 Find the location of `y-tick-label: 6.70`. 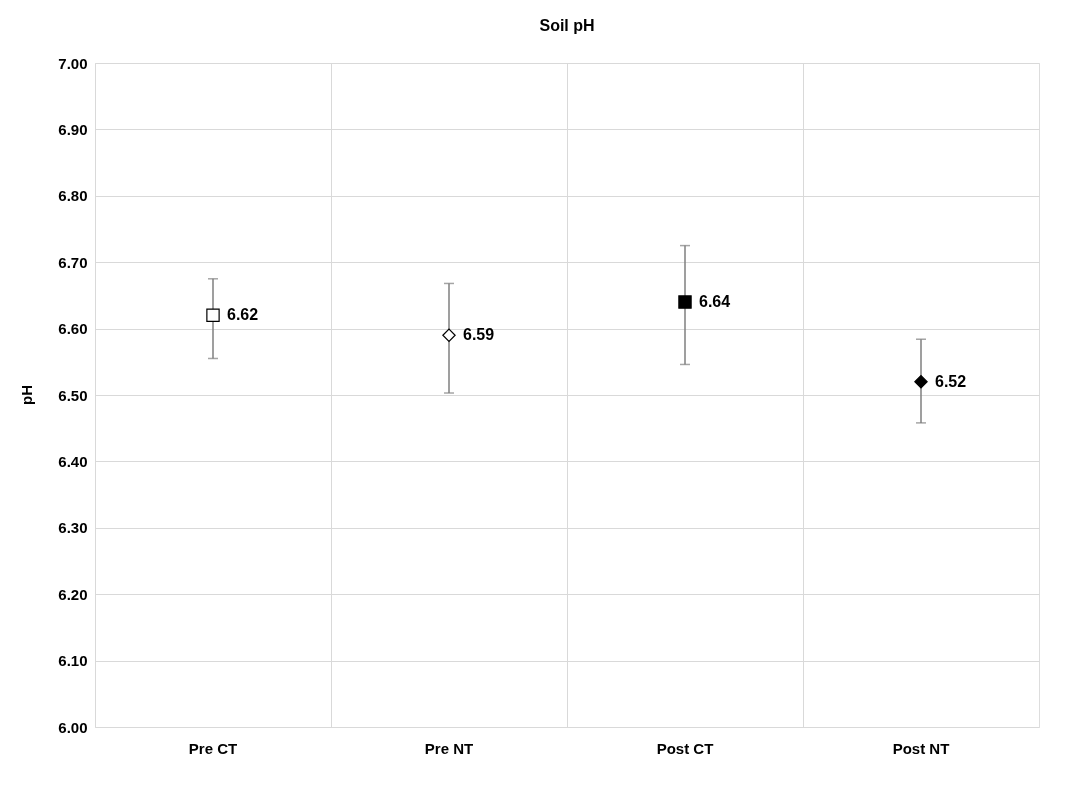

y-tick-label: 6.70 is located at coordinates (73, 262).